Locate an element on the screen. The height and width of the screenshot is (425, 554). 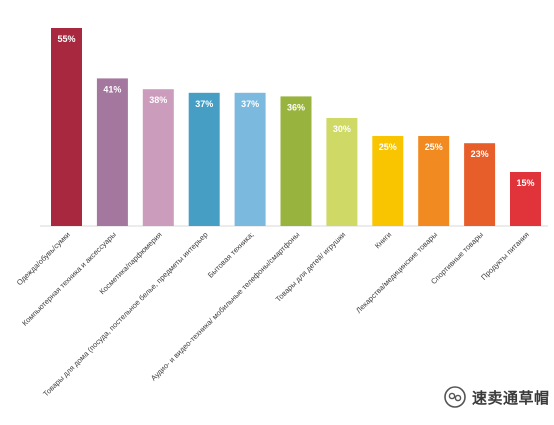
wechat-icon is located at coordinates (455, 397).